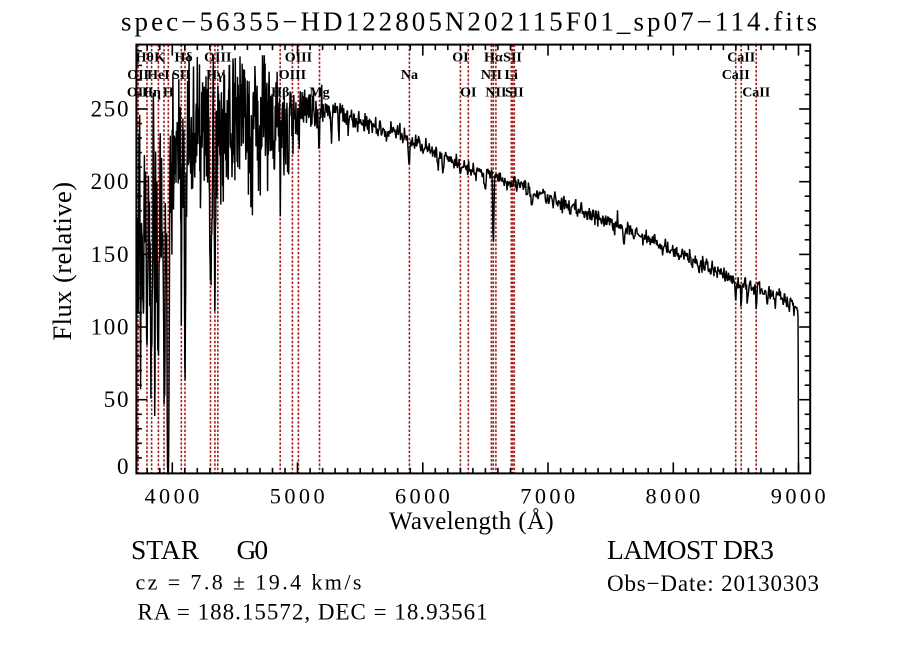 The height and width of the screenshot is (649, 900). What do you see at coordinates (280, 92) in the screenshot?
I see `svg-text: Hβ` at bounding box center [280, 92].